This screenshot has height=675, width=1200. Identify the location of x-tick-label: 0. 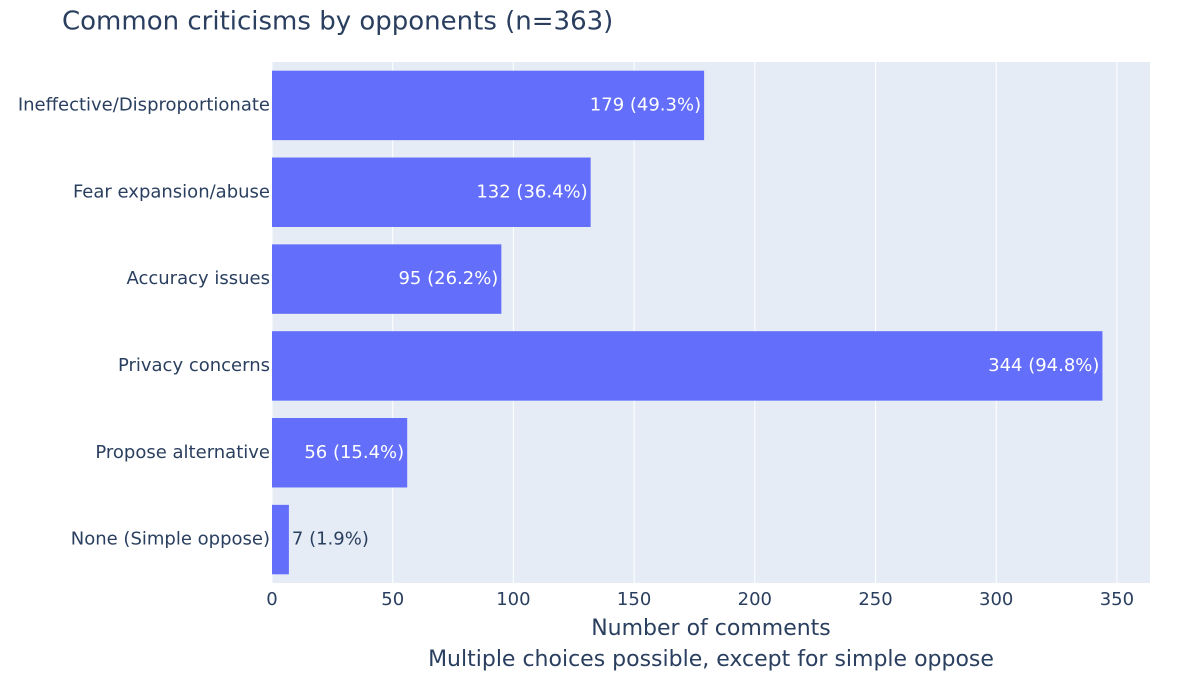
(271, 599).